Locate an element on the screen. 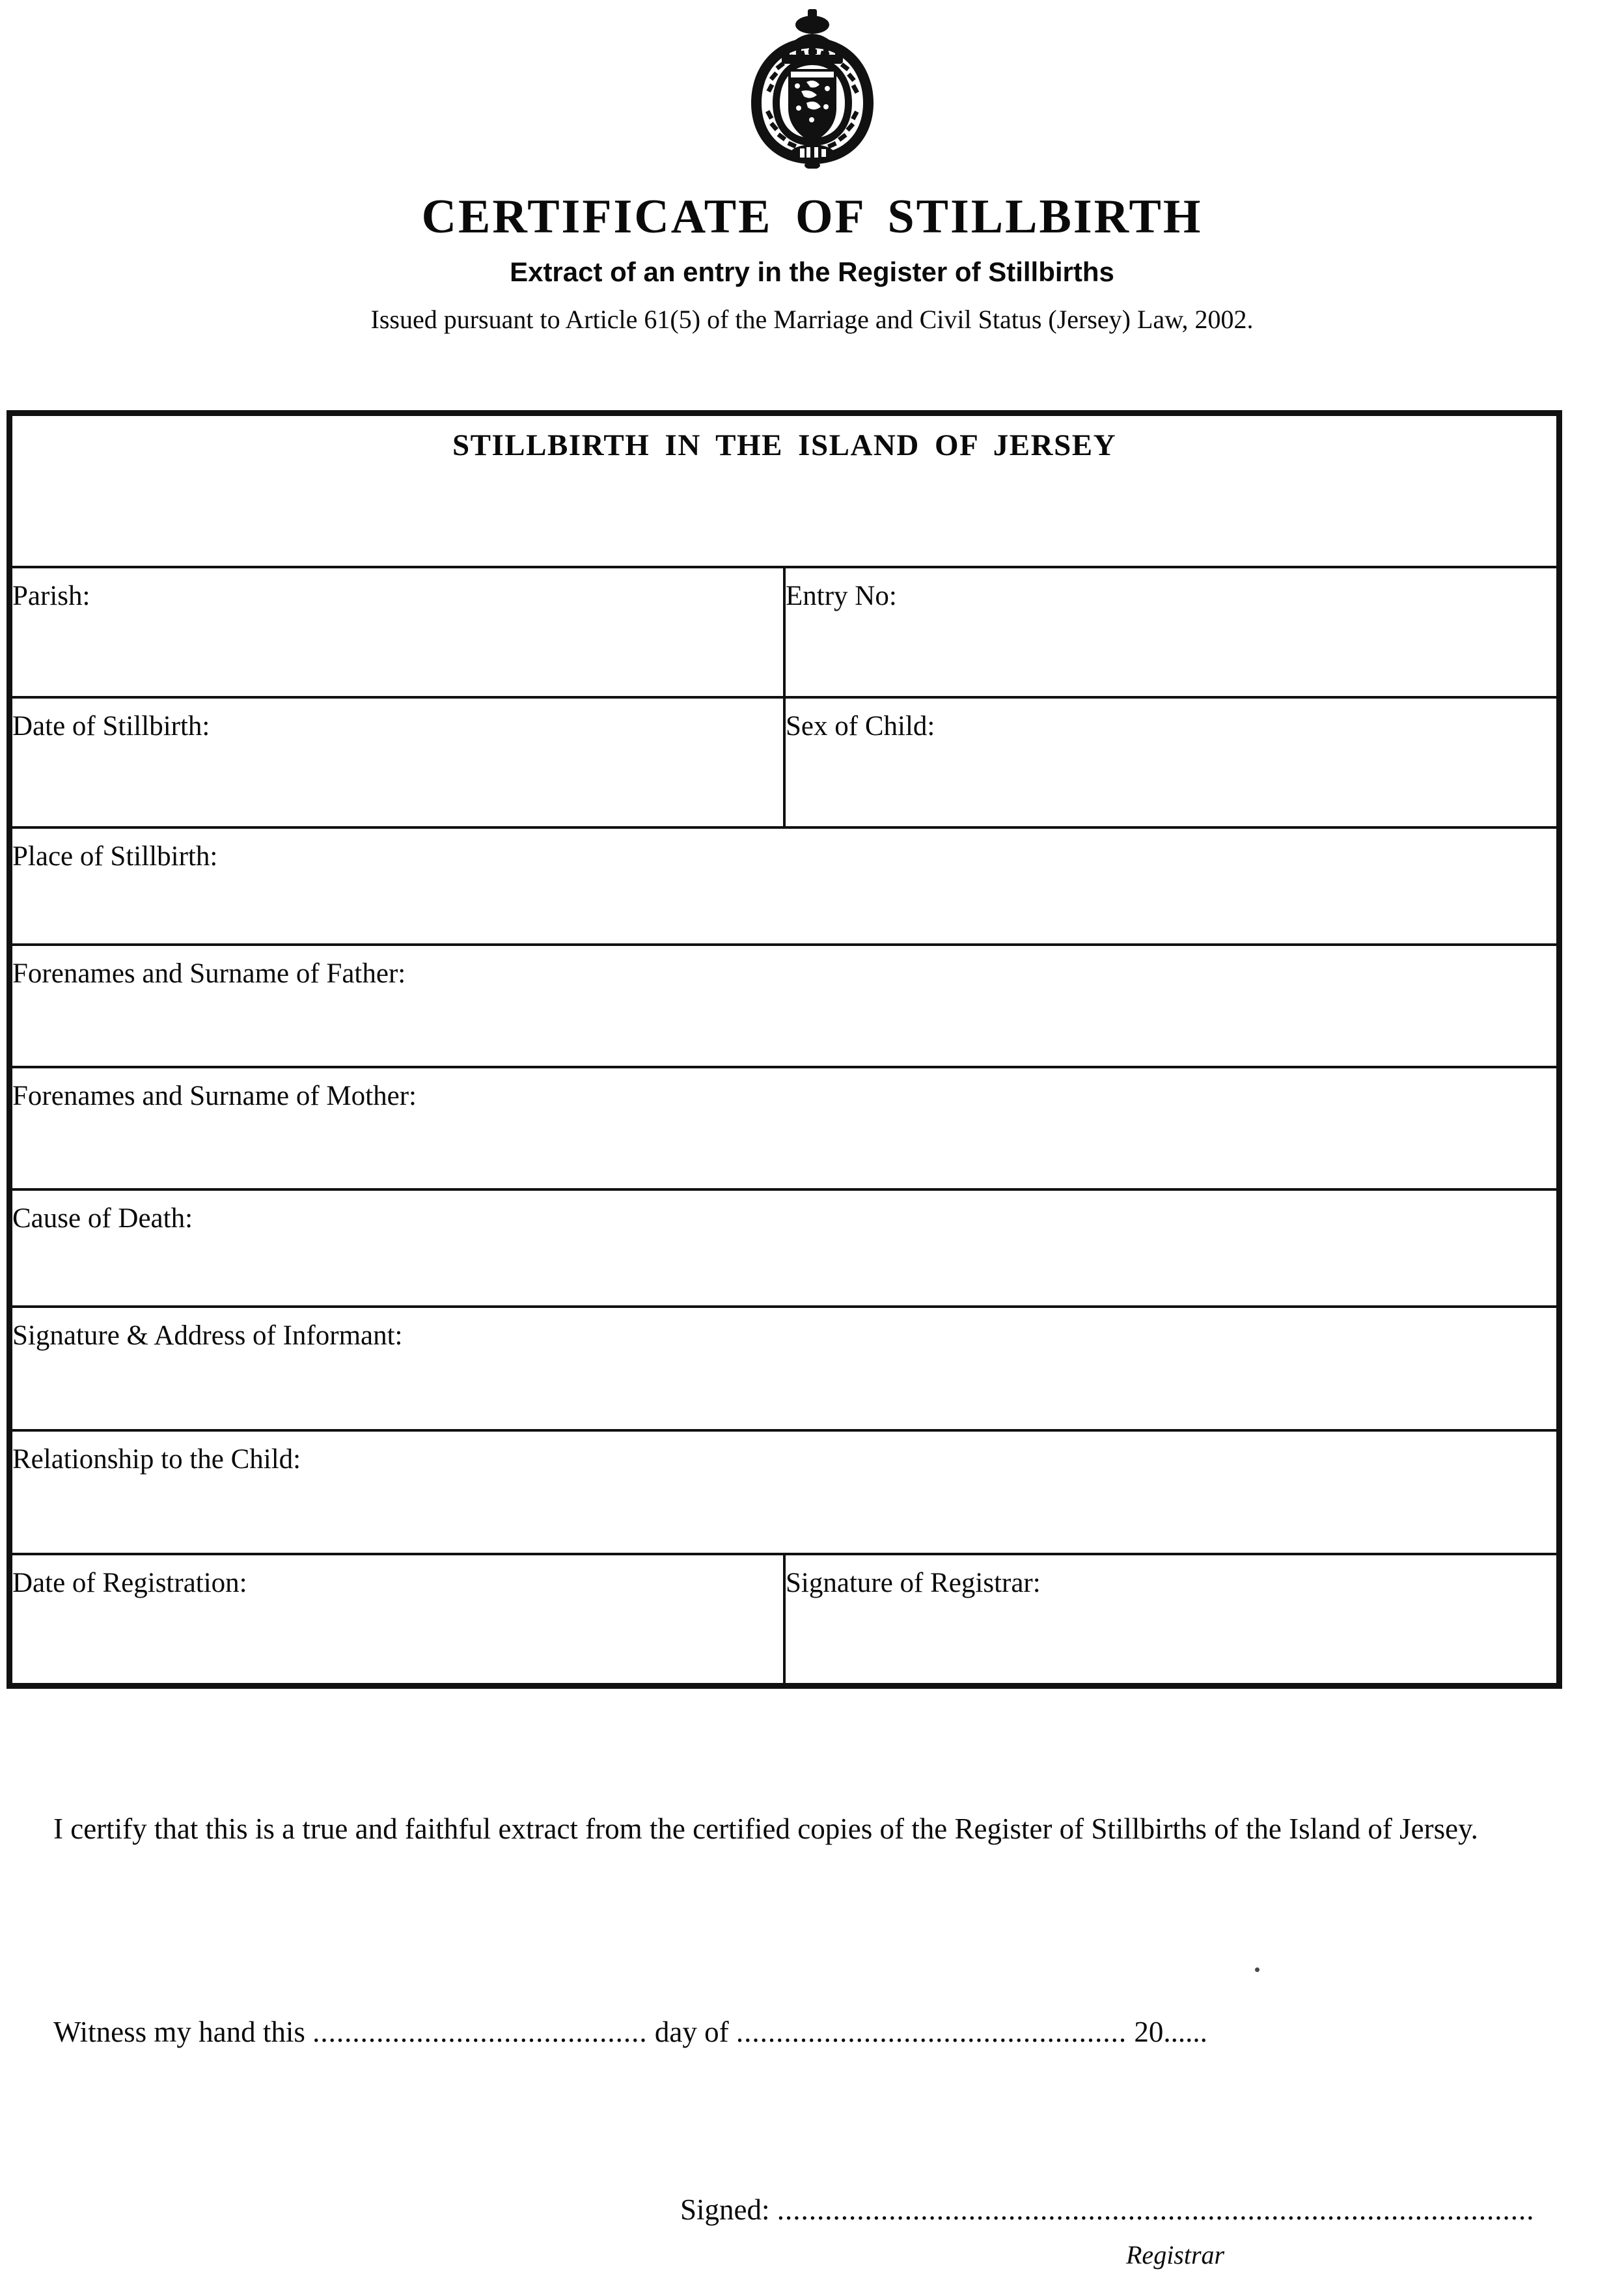 The height and width of the screenshot is (2278, 1624). table-row: Parish: Entry No: is located at coordinates (784, 632).